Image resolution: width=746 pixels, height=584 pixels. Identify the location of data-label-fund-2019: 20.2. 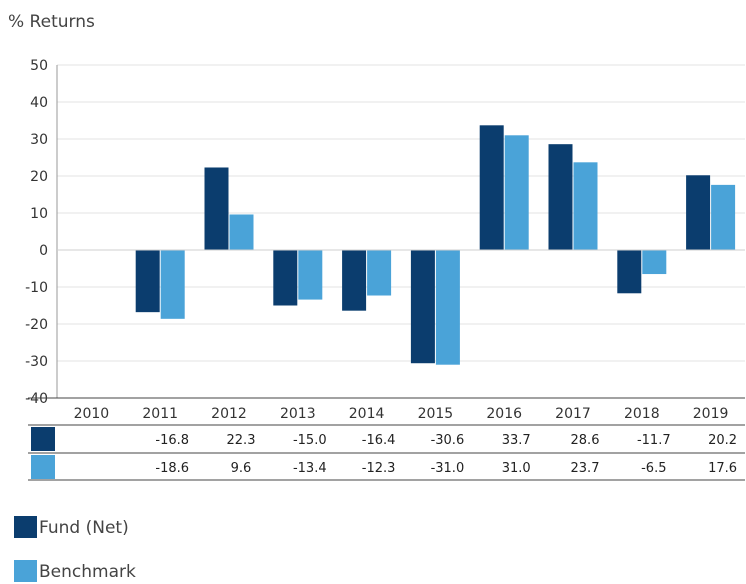
(722, 440).